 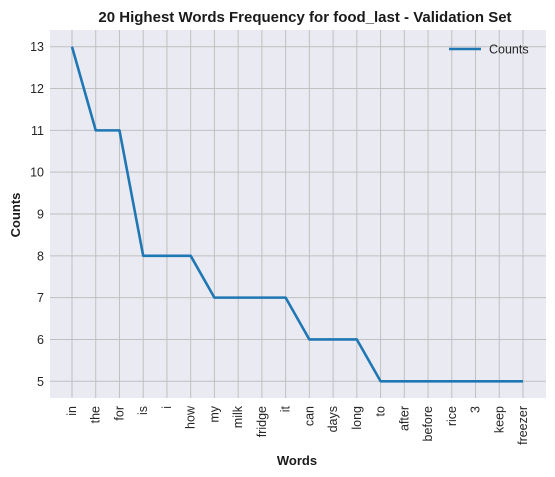 I want to click on x-tick-label: keep, so click(x=499, y=419).